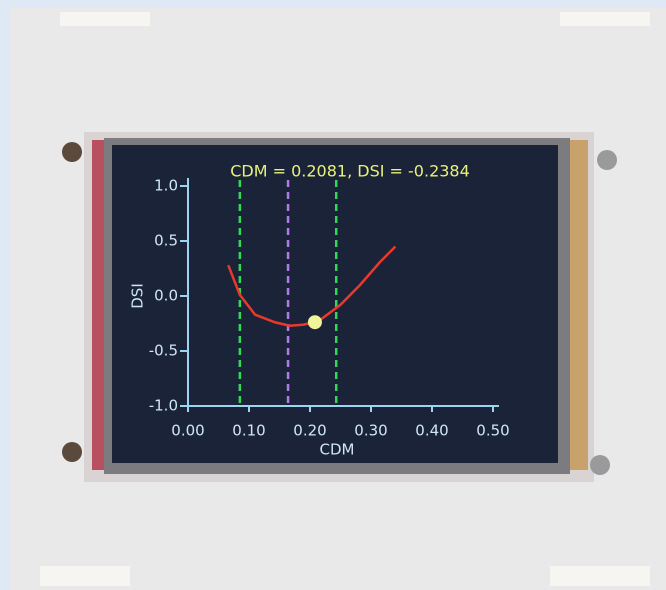 The image size is (666, 590). What do you see at coordinates (337, 450) in the screenshot?
I see `x-axis-label: CDM` at bounding box center [337, 450].